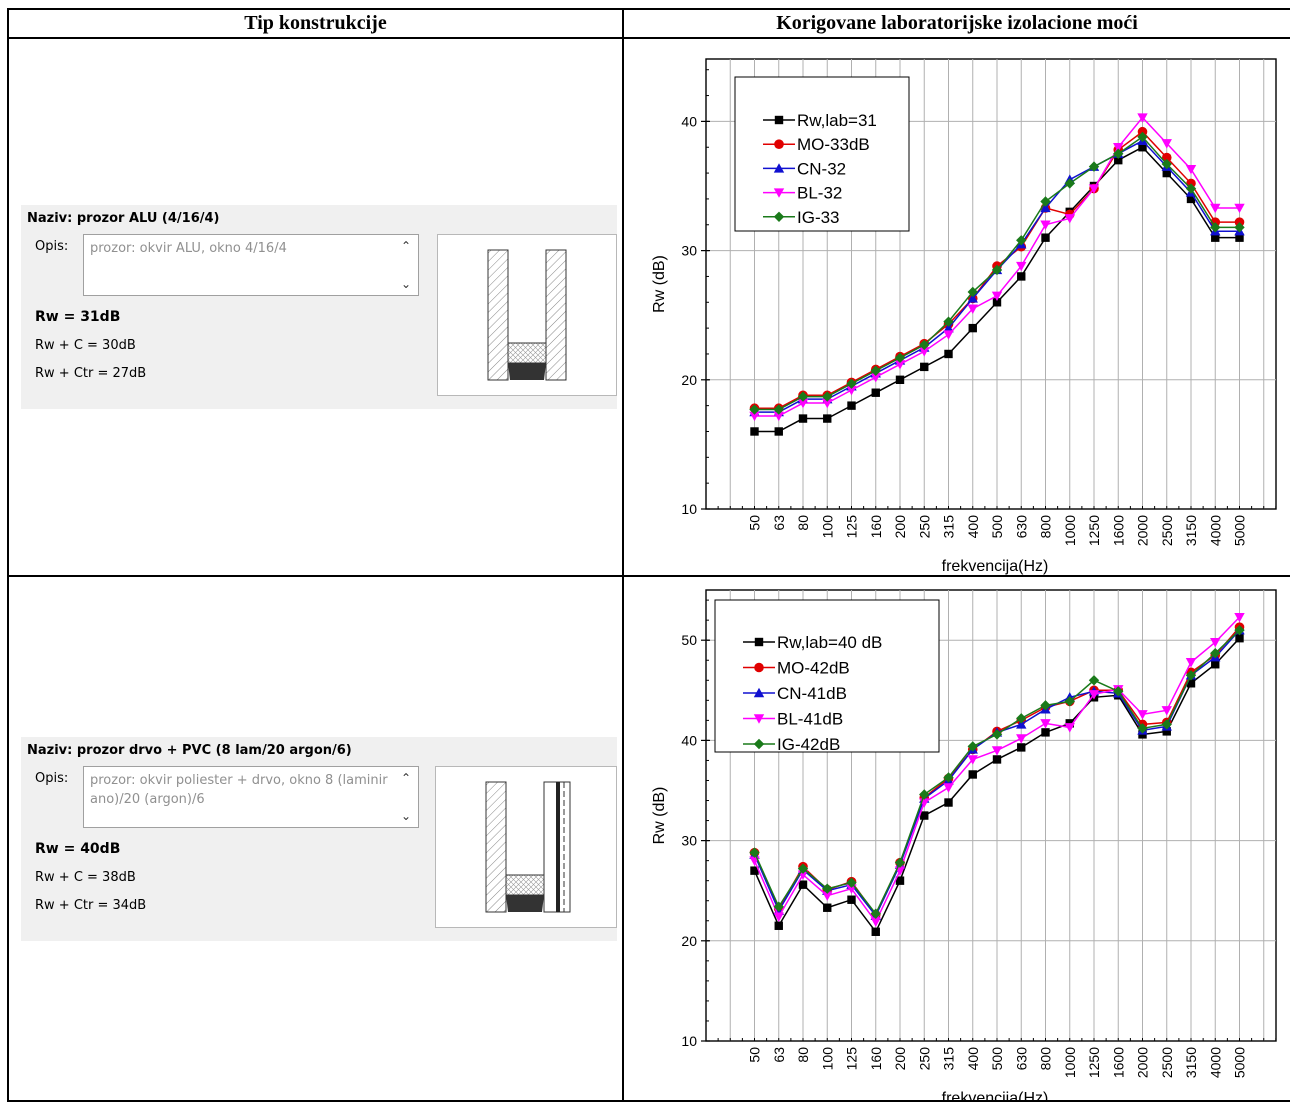 The width and height of the screenshot is (1290, 1104). What do you see at coordinates (949, 527) in the screenshot?
I see `x-tick-label: 315` at bounding box center [949, 527].